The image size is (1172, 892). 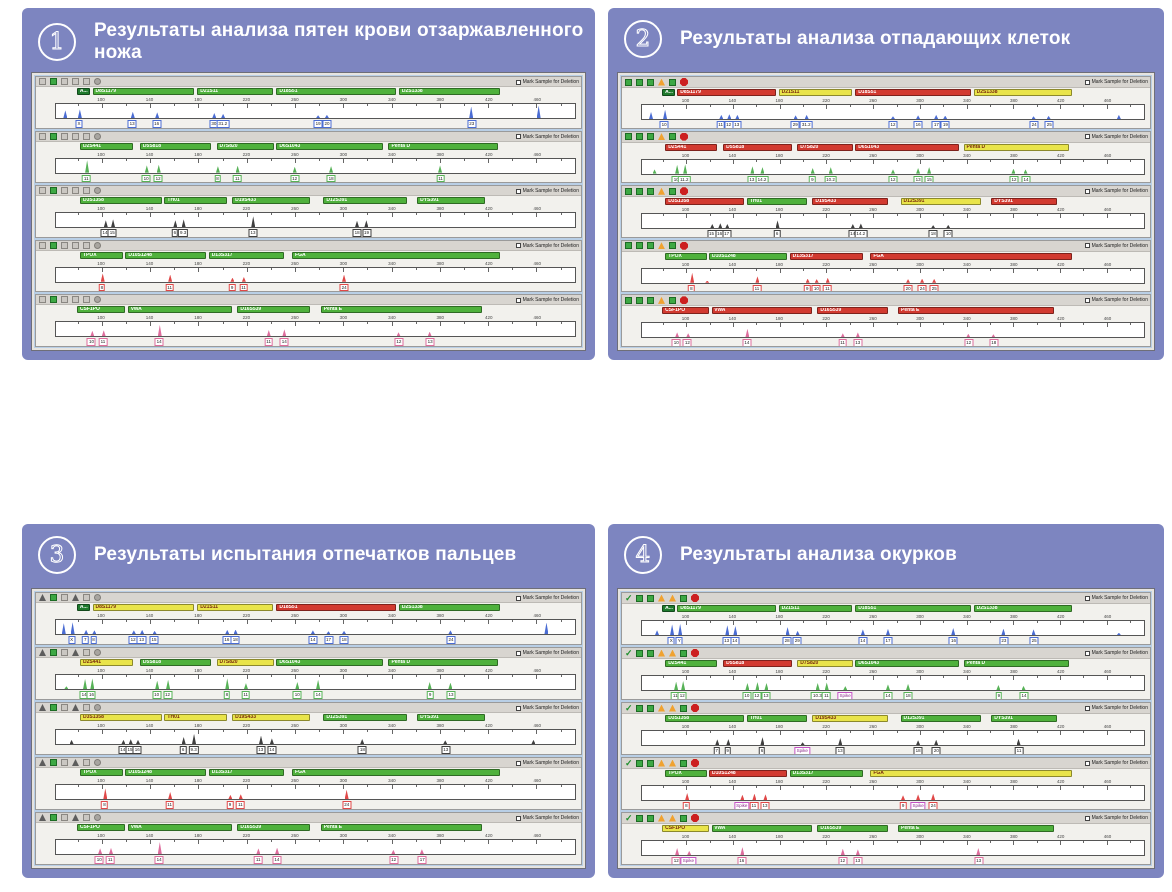 What do you see at coordinates (684, 179) in the screenshot?
I see `allele-label: 11.2` at bounding box center [684, 179].